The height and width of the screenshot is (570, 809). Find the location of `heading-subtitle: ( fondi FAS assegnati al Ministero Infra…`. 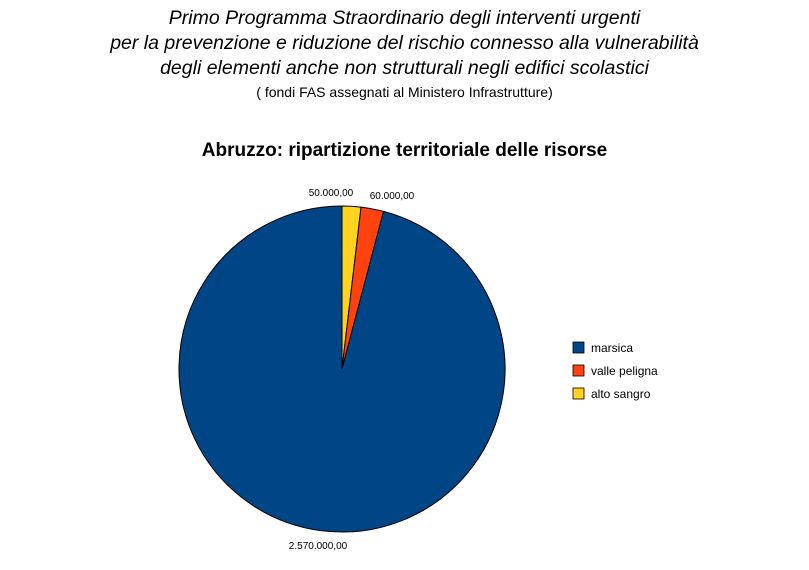

heading-subtitle: ( fondi FAS assegnati al Ministero Infra… is located at coordinates (404, 92).